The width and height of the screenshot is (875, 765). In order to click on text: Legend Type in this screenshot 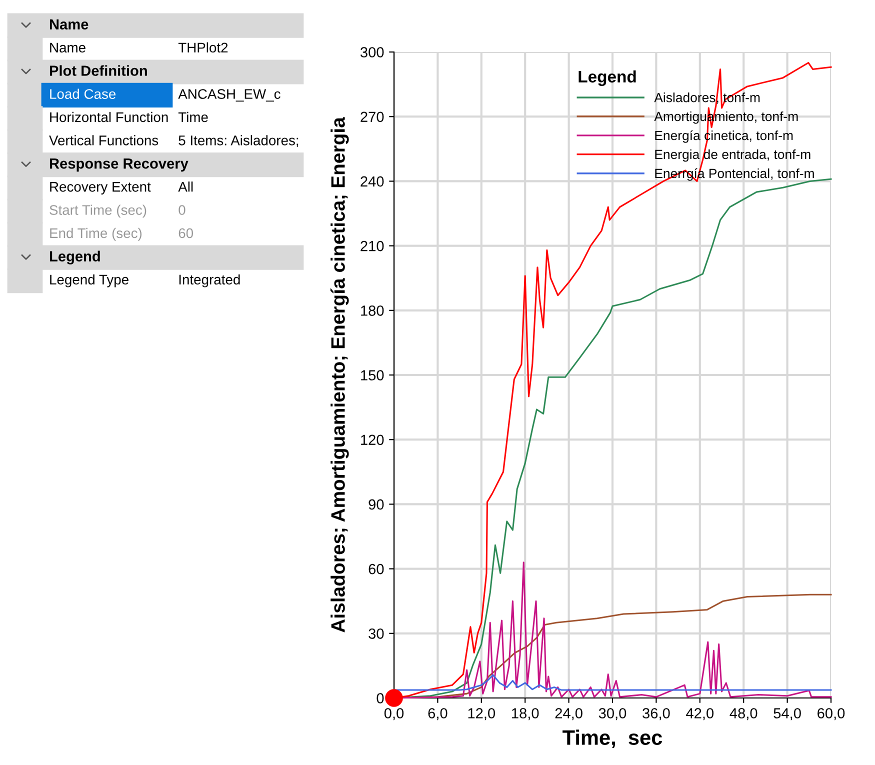, I will do `click(89, 281)`.